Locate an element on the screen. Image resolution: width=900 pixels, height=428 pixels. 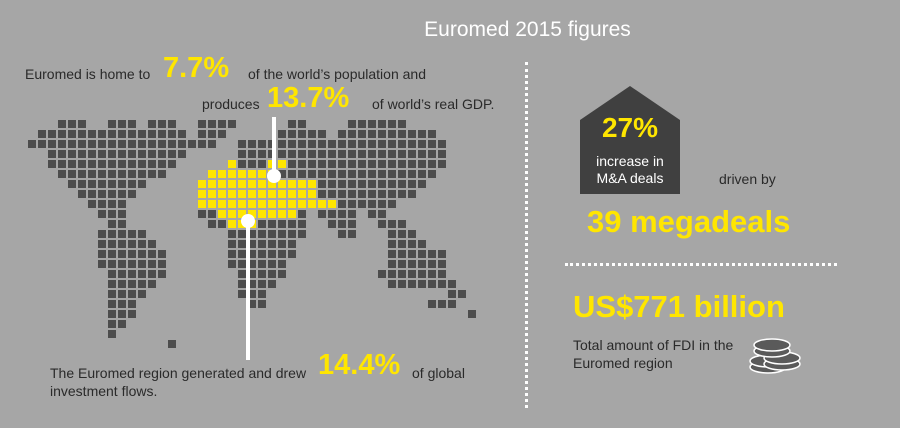
gdp-pointer-dot is located at coordinates (274, 176).